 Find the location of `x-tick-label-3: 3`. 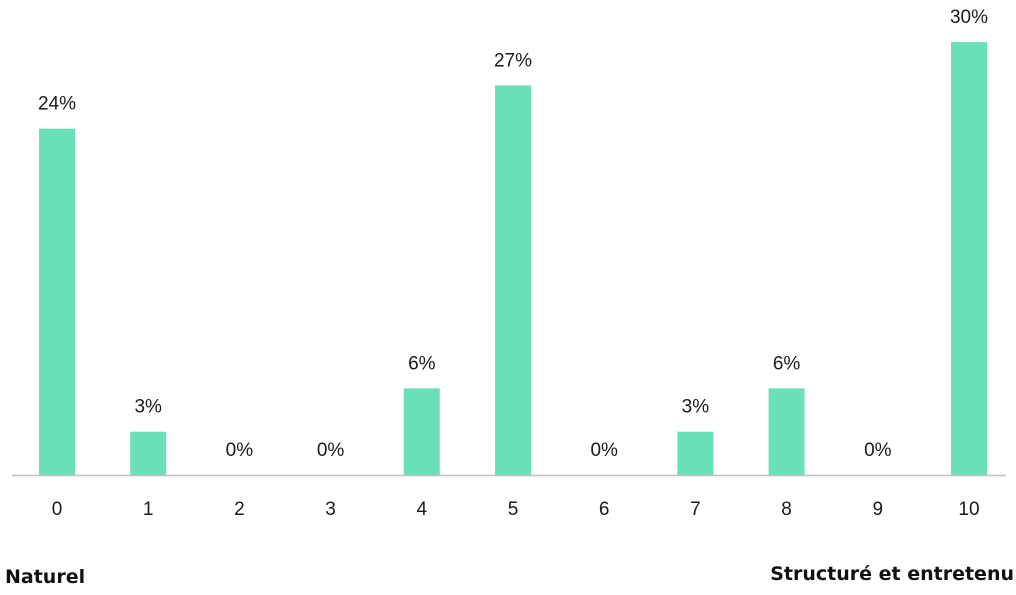

x-tick-label-3: 3 is located at coordinates (330, 509).